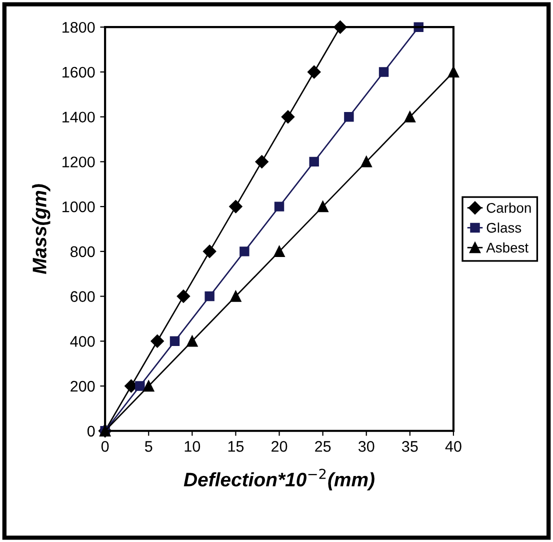 The image size is (553, 542). Describe the element at coordinates (78, 206) in the screenshot. I see `y-tick-label: 1000` at that location.